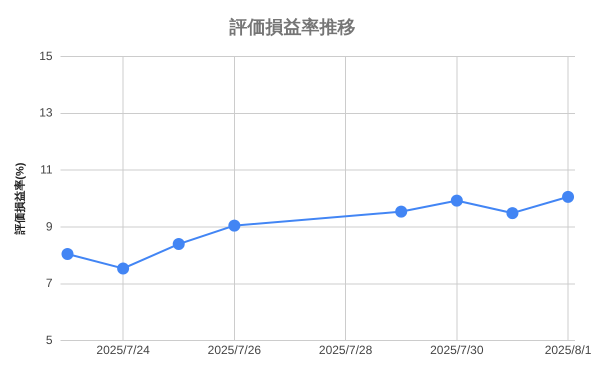 The image size is (600, 371). I want to click on y-axis-title: 評価損益率(%), so click(20, 199).